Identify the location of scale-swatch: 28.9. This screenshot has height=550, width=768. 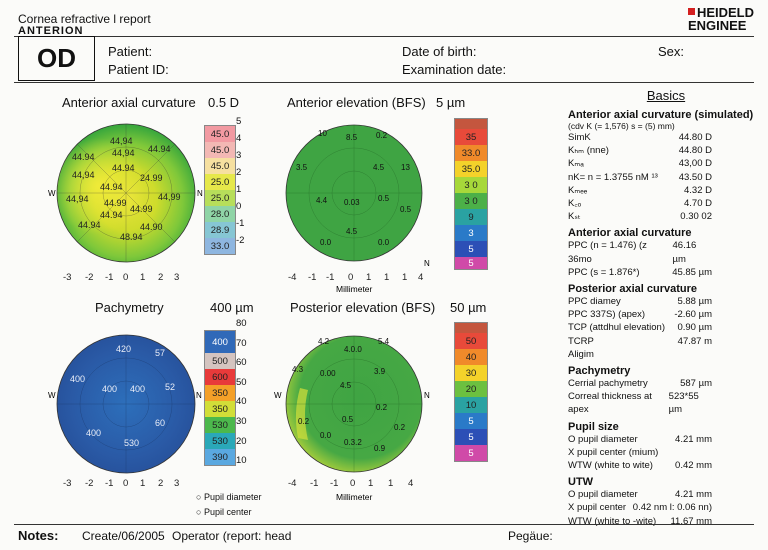
(220, 230).